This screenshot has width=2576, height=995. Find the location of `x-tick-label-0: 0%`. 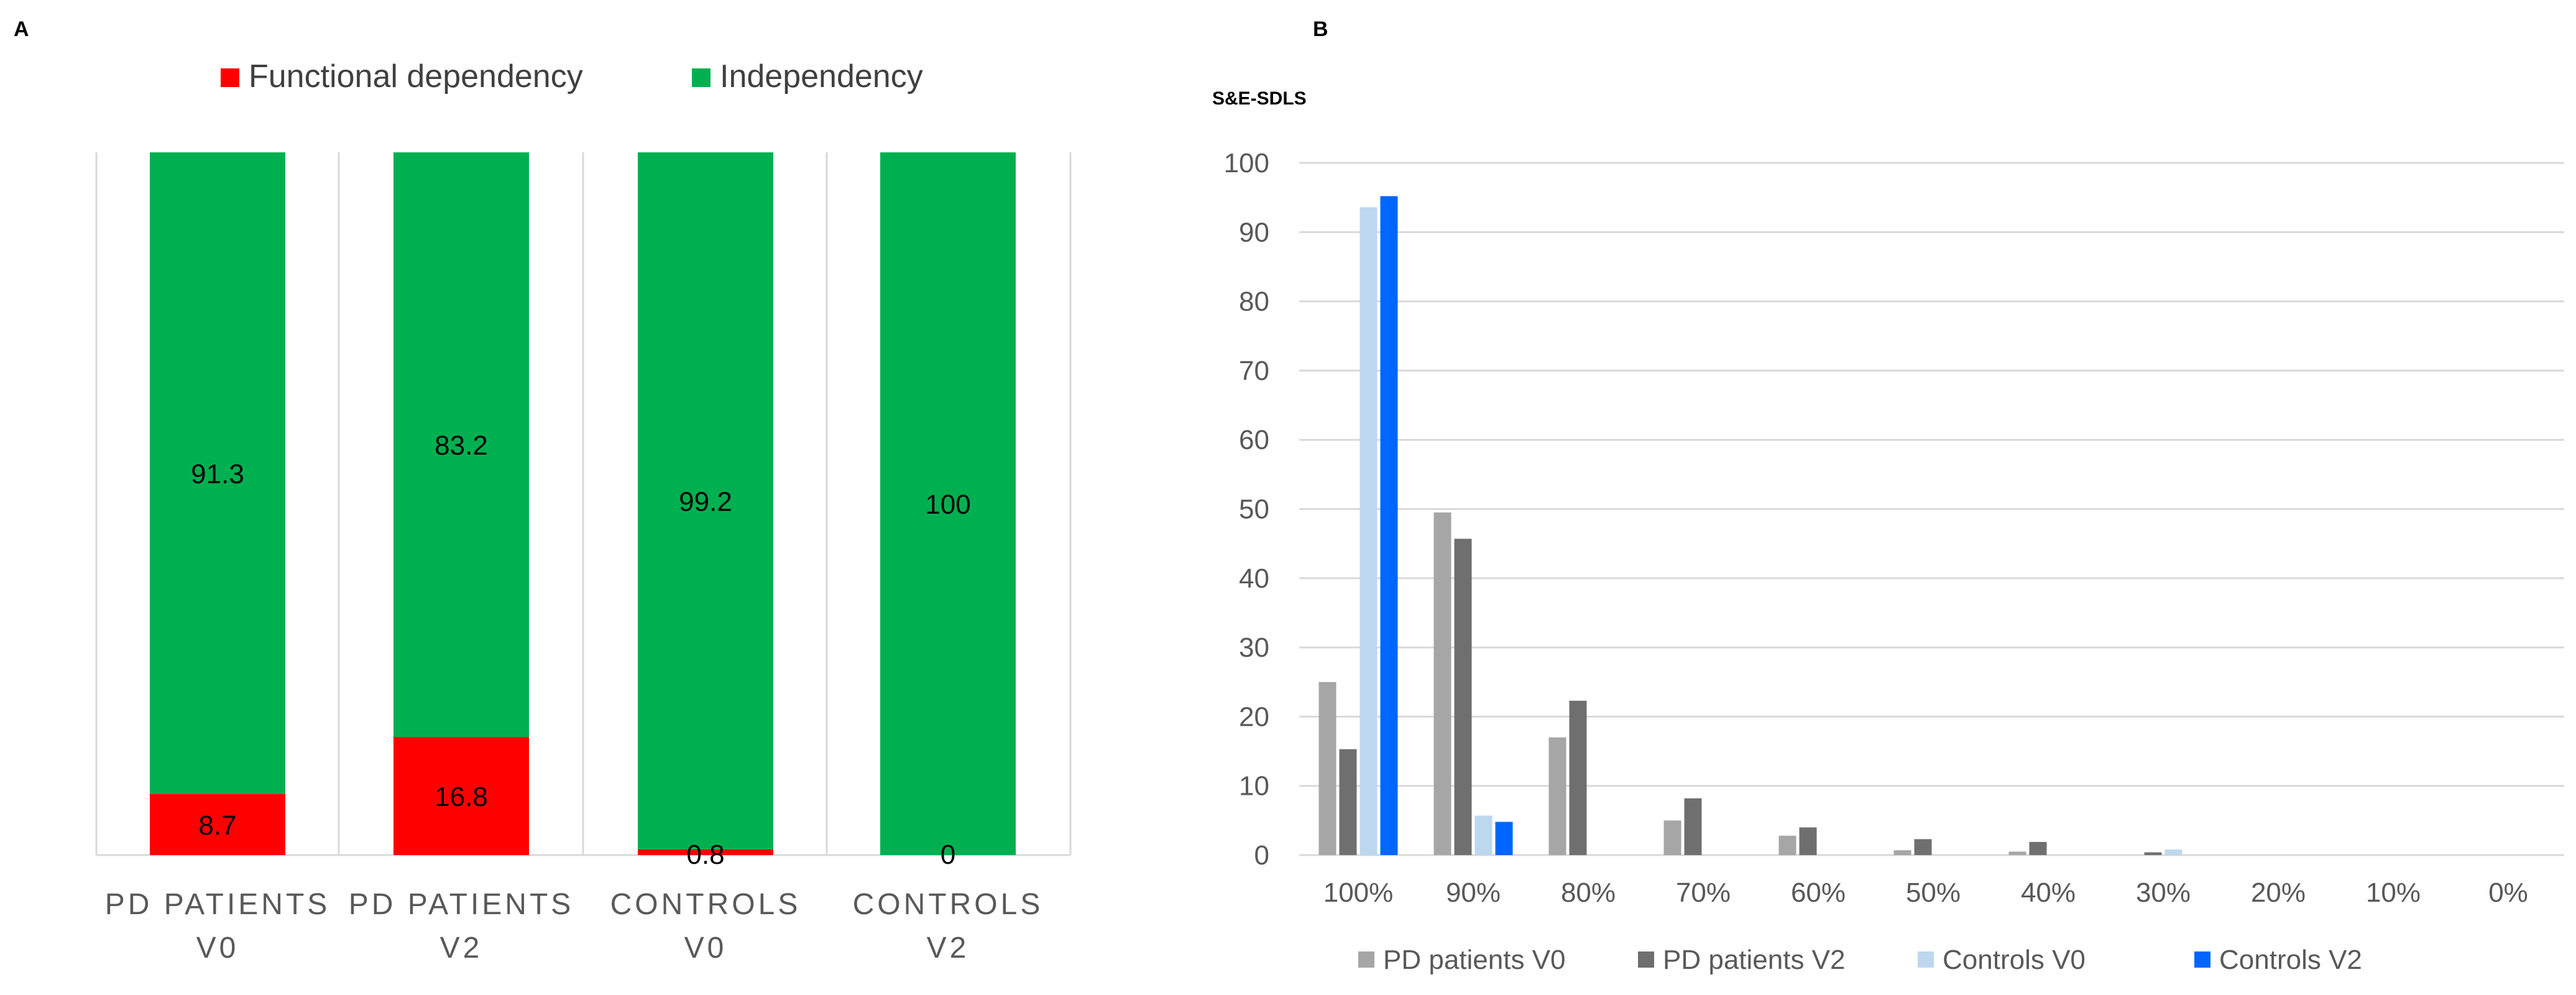

x-tick-label-0: 0% is located at coordinates (2508, 892).